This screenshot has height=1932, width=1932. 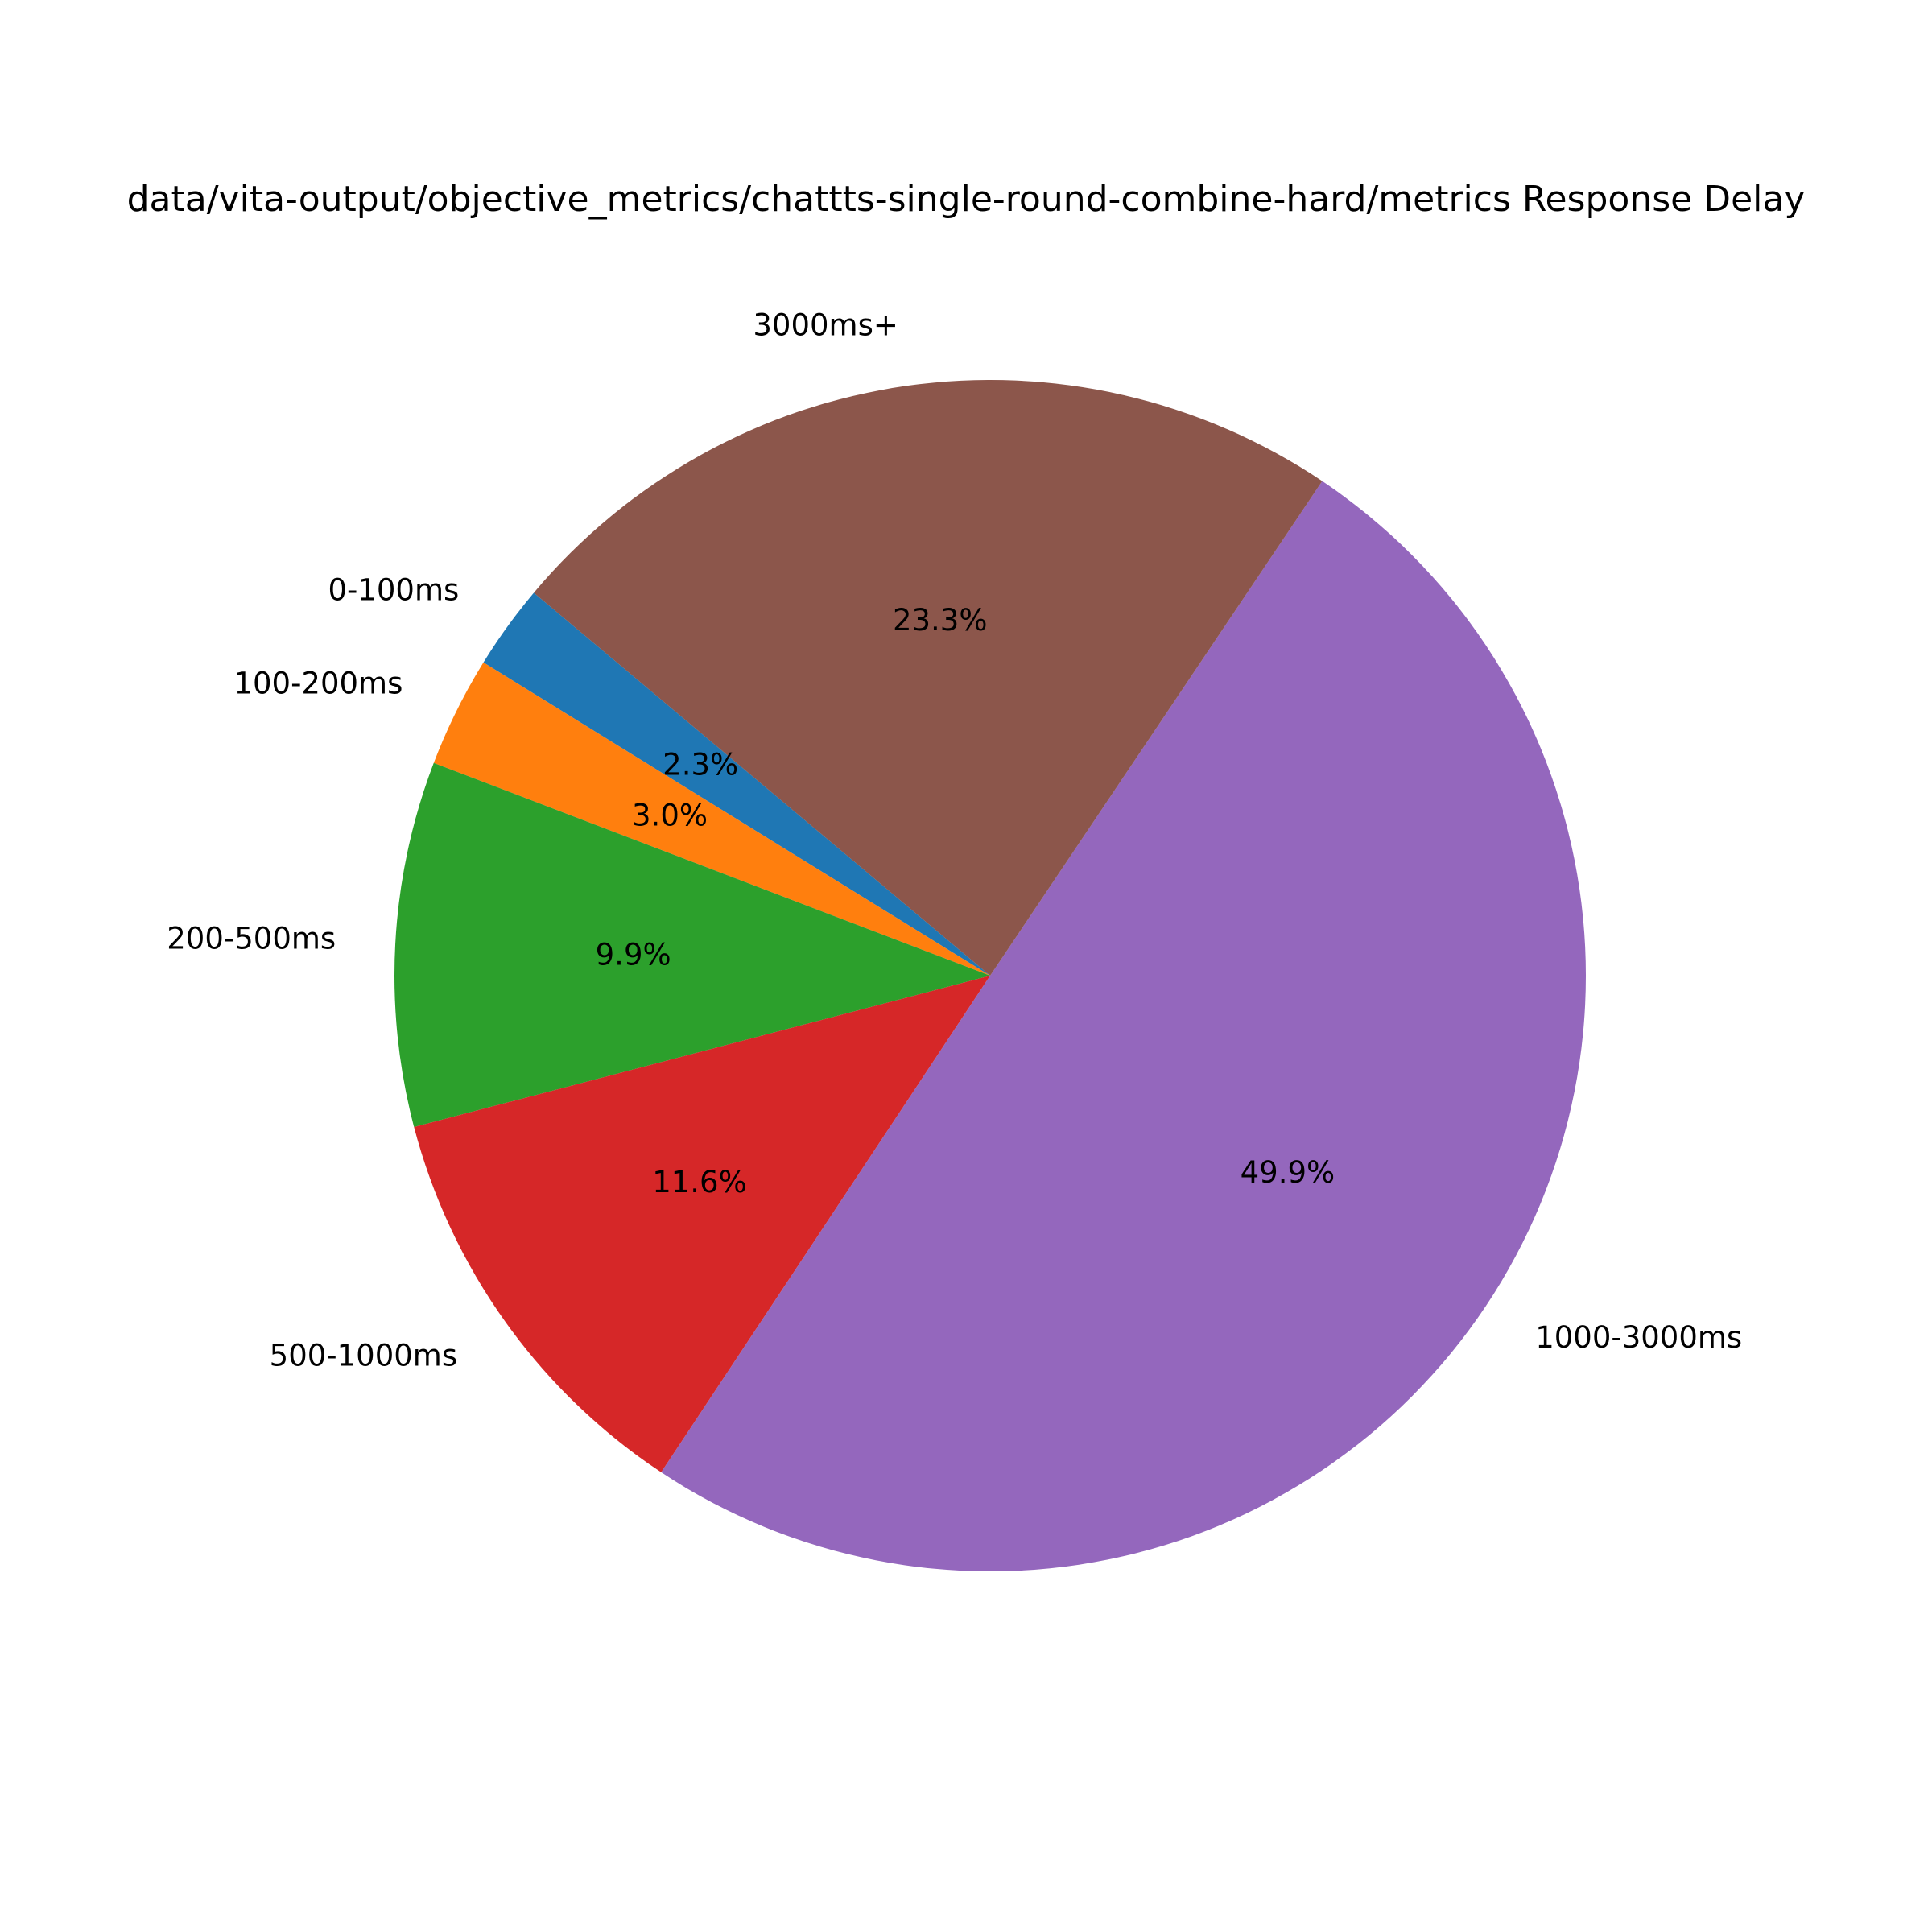 I want to click on slice-label-1000-3000ms: 1000-3000ms, so click(x=1638, y=1337).